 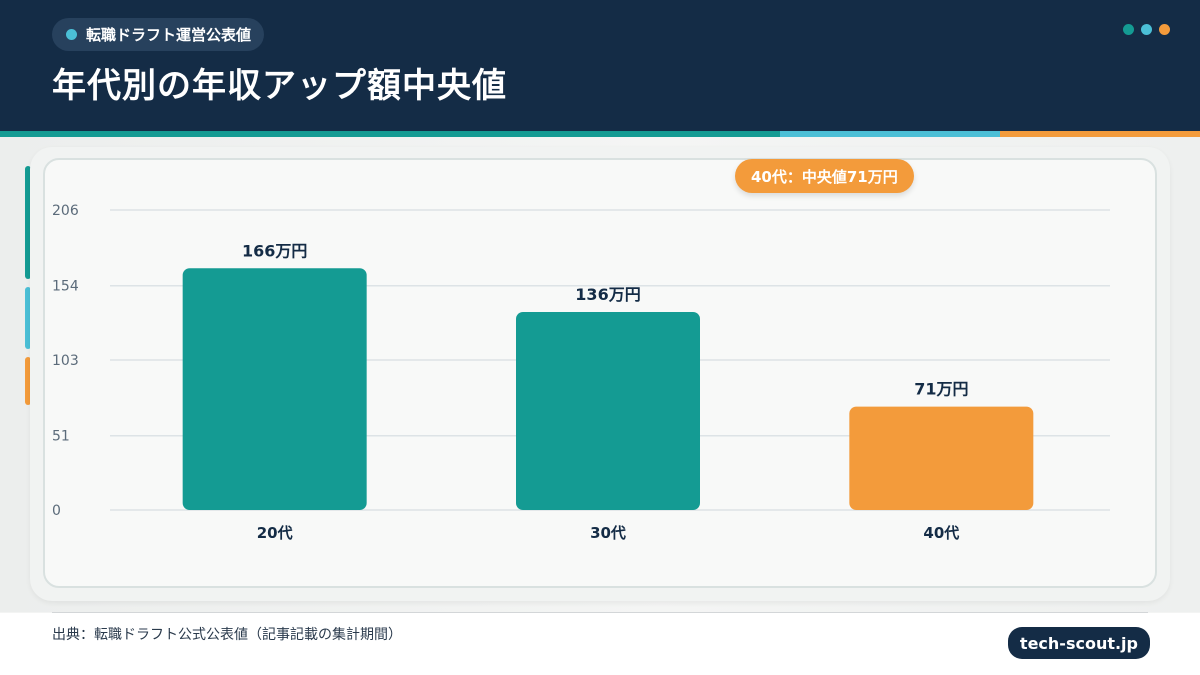 I want to click on y-tick-label: 51, so click(x=61, y=437).